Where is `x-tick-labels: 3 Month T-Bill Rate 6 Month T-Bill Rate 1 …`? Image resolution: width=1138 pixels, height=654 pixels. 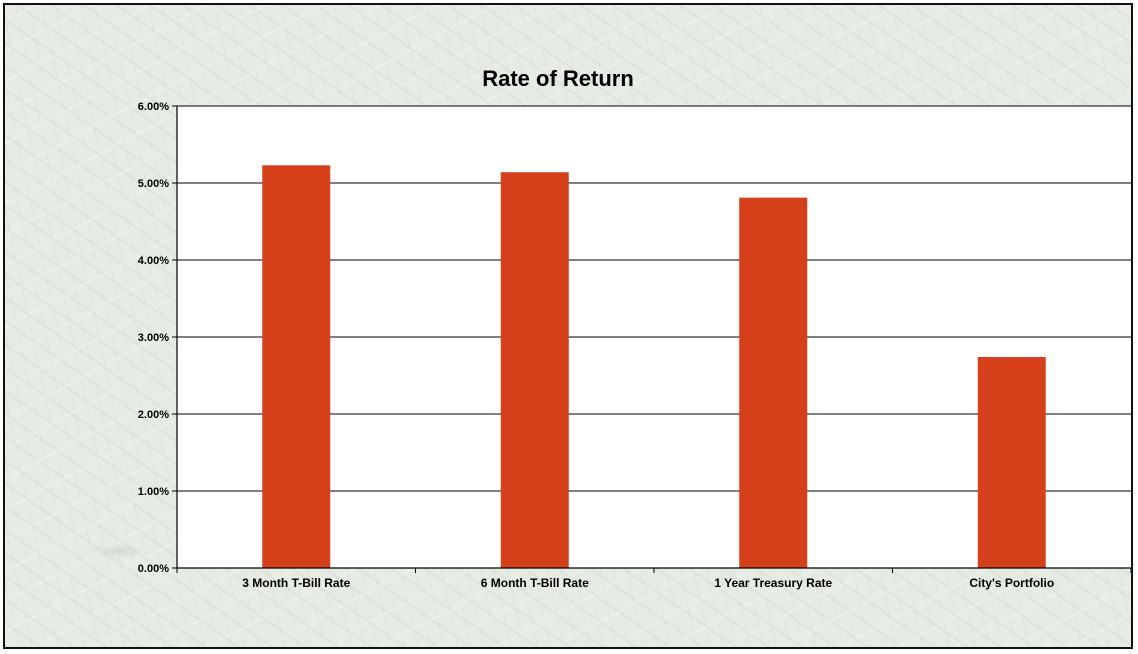
x-tick-labels: 3 Month T-Bill Rate 6 Month T-Bill Rate 1 … is located at coordinates (648, 583).